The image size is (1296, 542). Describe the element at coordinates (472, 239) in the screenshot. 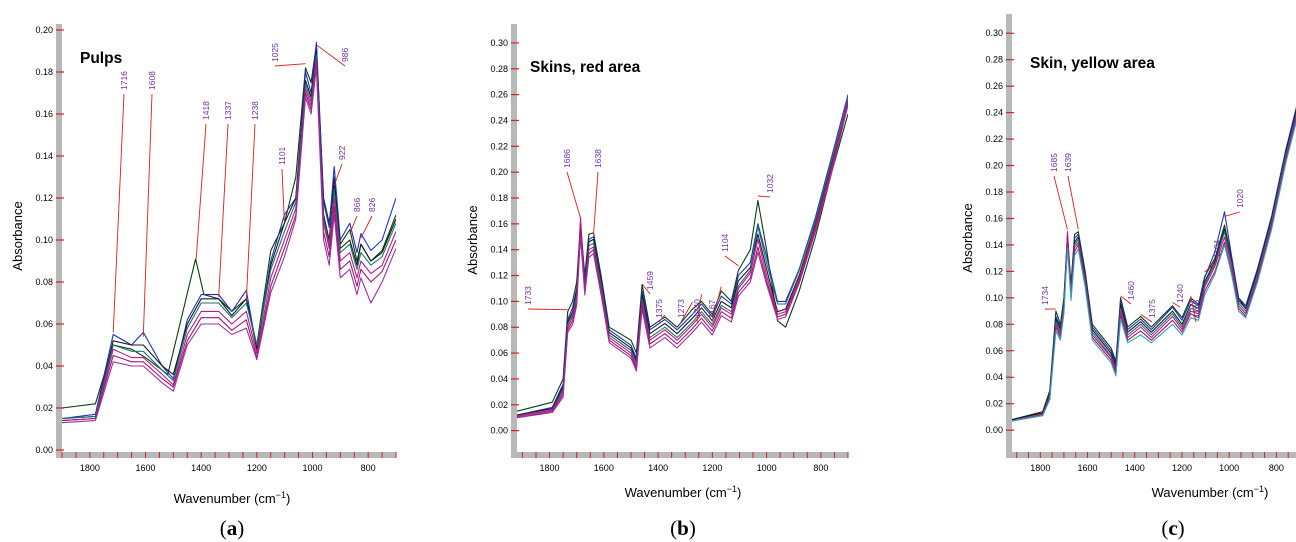

I see `y-axis-label-b: Absorbance` at that location.